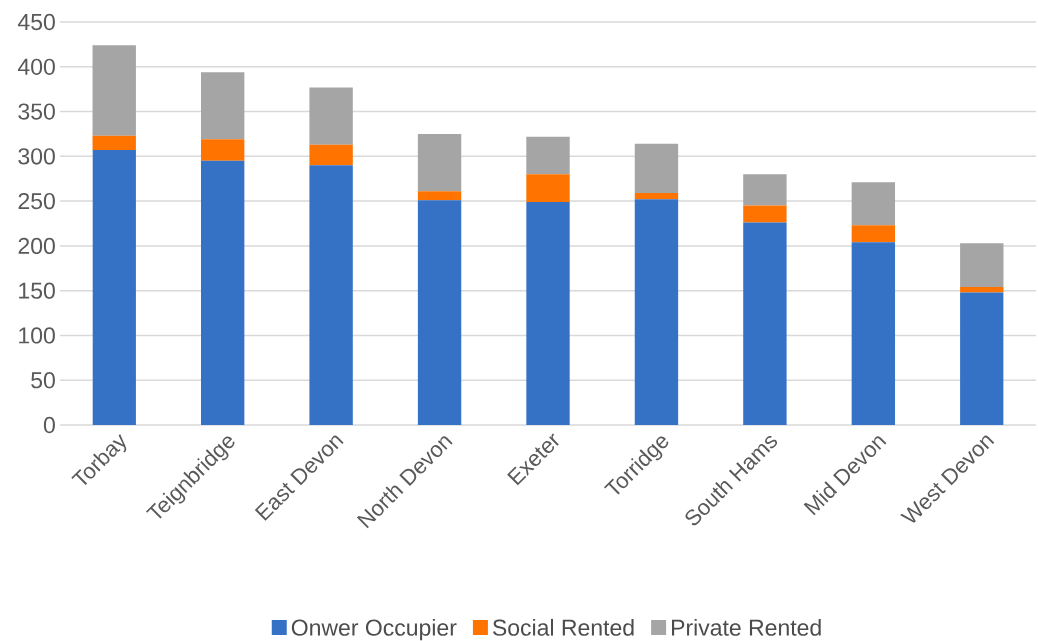  What do you see at coordinates (37, 335) in the screenshot?
I see `y-tick-label: 100` at bounding box center [37, 335].